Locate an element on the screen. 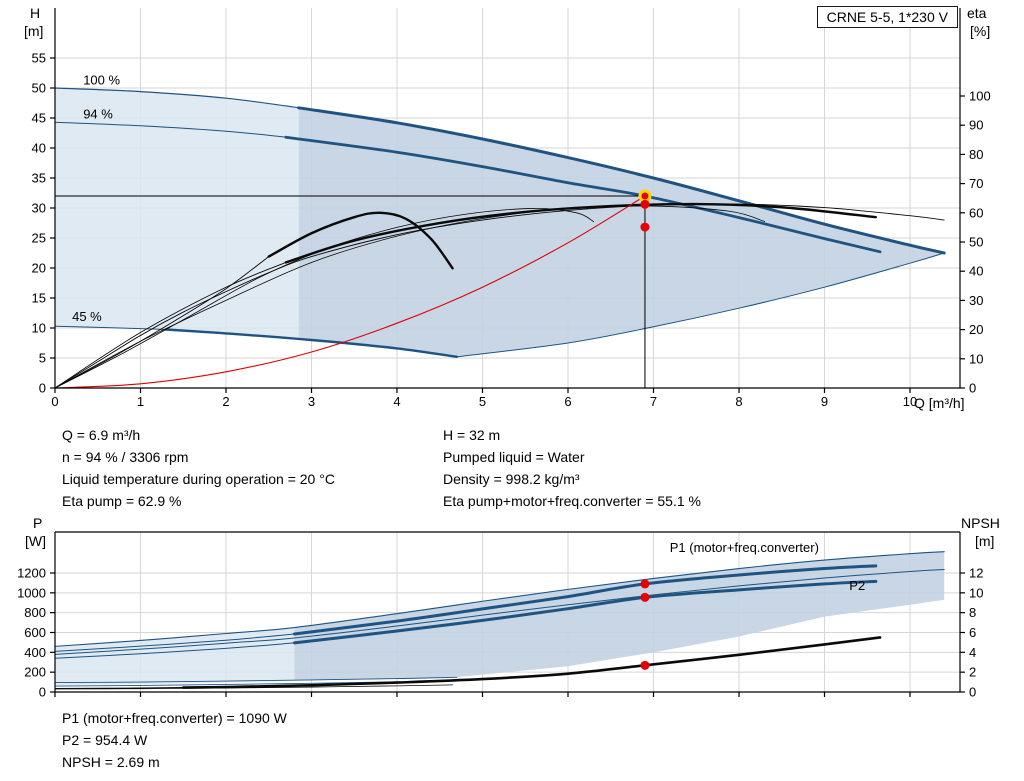 The height and width of the screenshot is (781, 1024). tick-label-right: 60 is located at coordinates (976, 212).